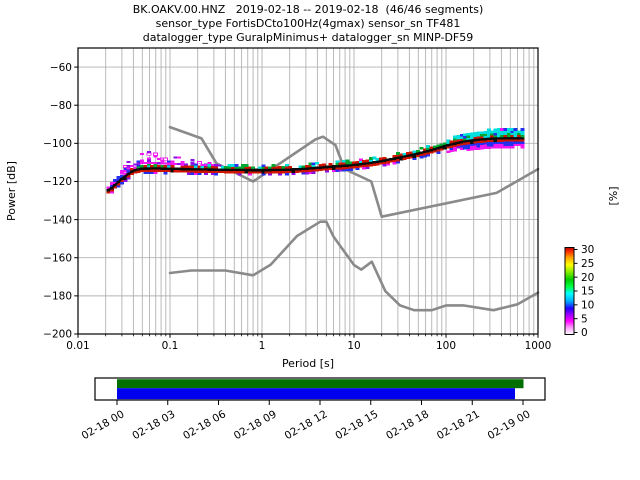 The image size is (640, 480). What do you see at coordinates (170, 346) in the screenshot?
I see `x-tick-label: 0.1` at bounding box center [170, 346].